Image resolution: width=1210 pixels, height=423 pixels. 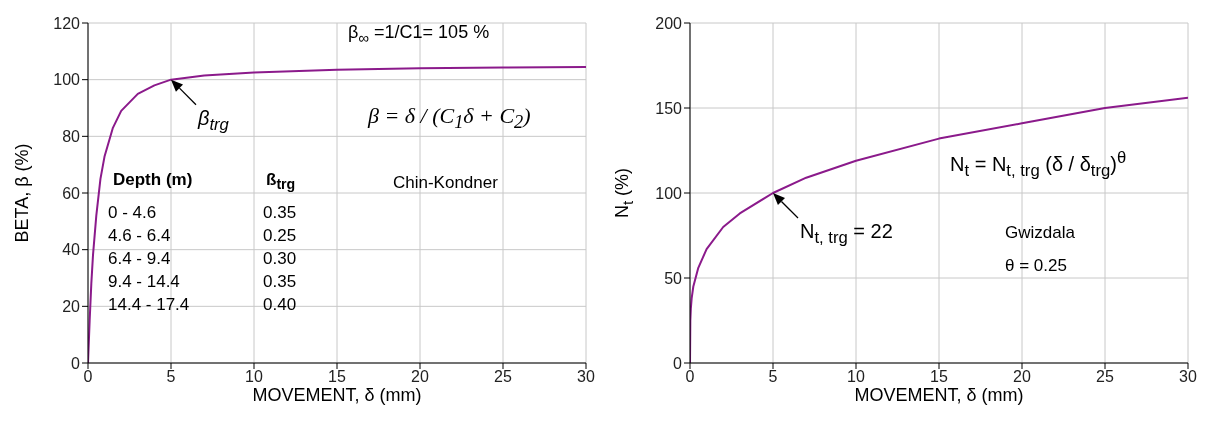 What do you see at coordinates (22, 193) in the screenshot?
I see `y-axis-title: BETA, β (%)` at bounding box center [22, 193].